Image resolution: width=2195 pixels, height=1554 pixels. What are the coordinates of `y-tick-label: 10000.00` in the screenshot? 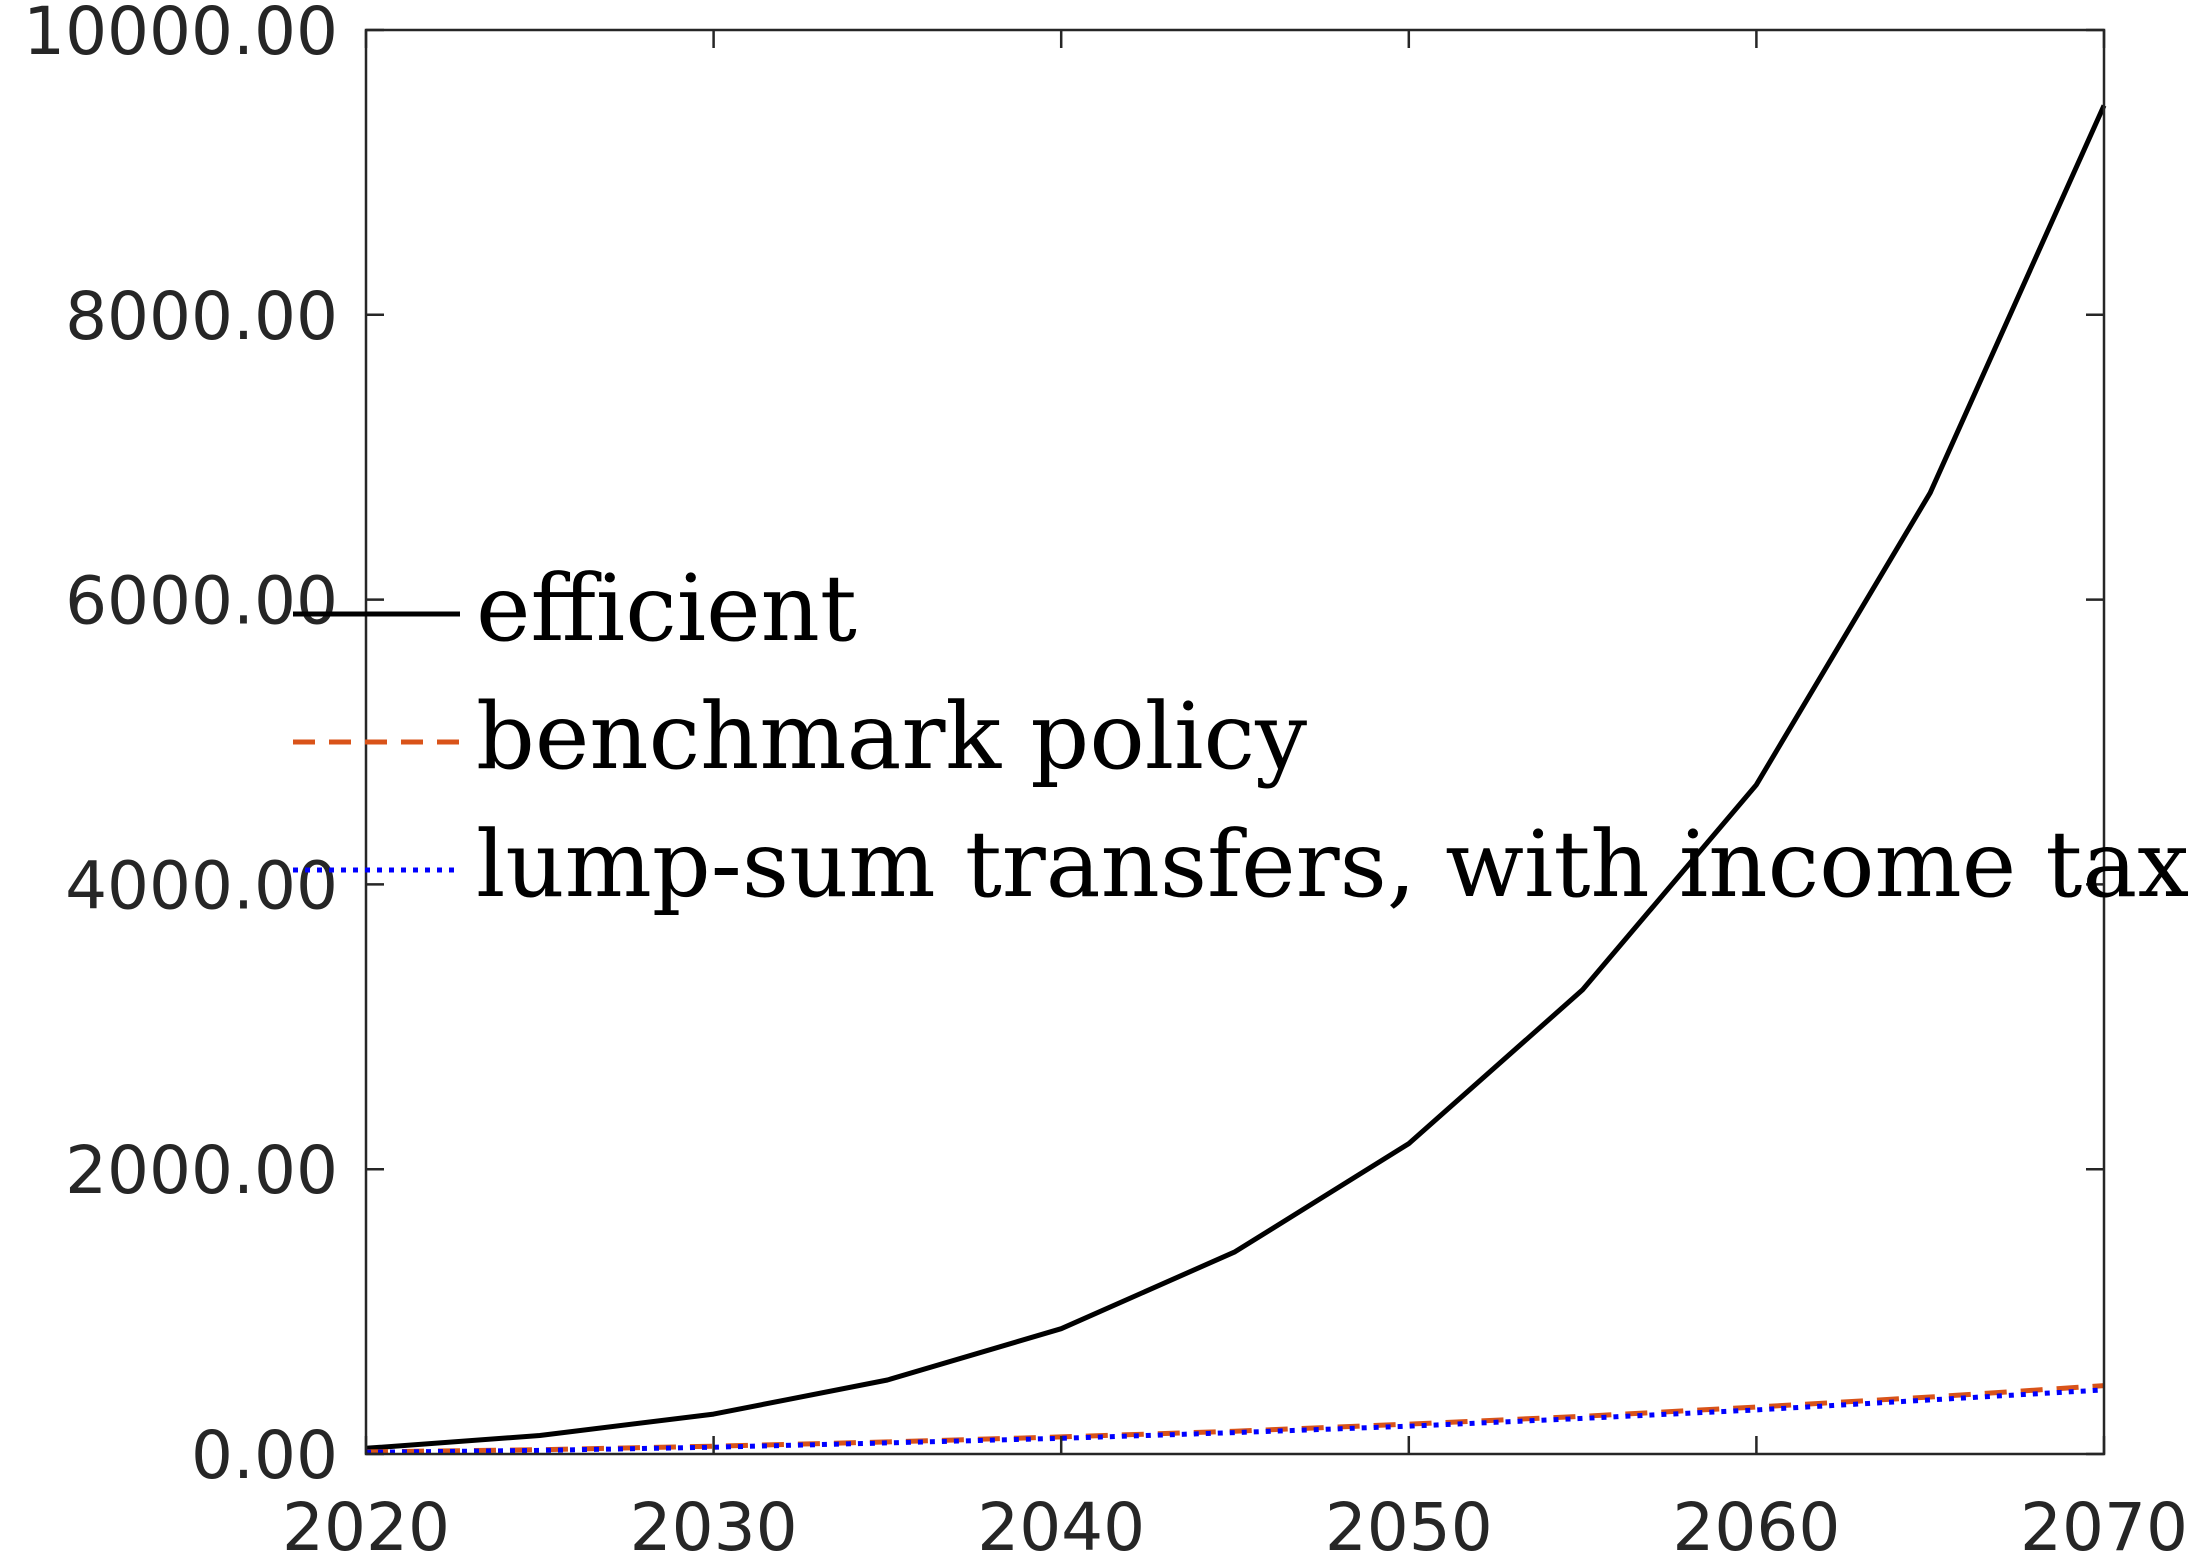 It's located at (180, 35).